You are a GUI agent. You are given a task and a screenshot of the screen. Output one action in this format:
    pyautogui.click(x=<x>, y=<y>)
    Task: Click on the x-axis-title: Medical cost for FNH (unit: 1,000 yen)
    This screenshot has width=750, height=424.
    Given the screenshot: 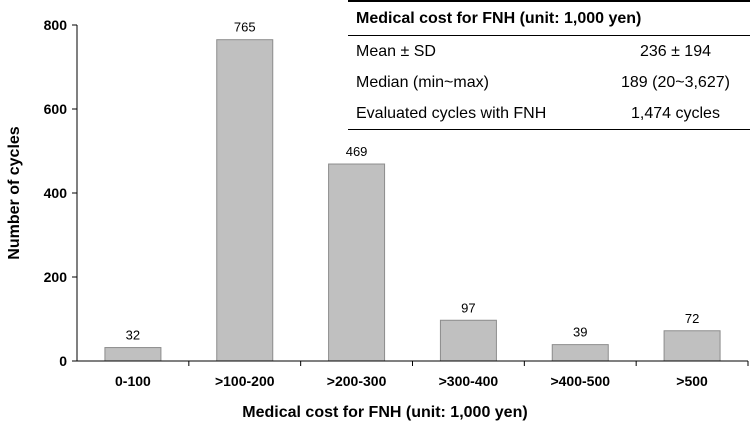 What is the action you would take?
    pyautogui.click(x=384, y=412)
    